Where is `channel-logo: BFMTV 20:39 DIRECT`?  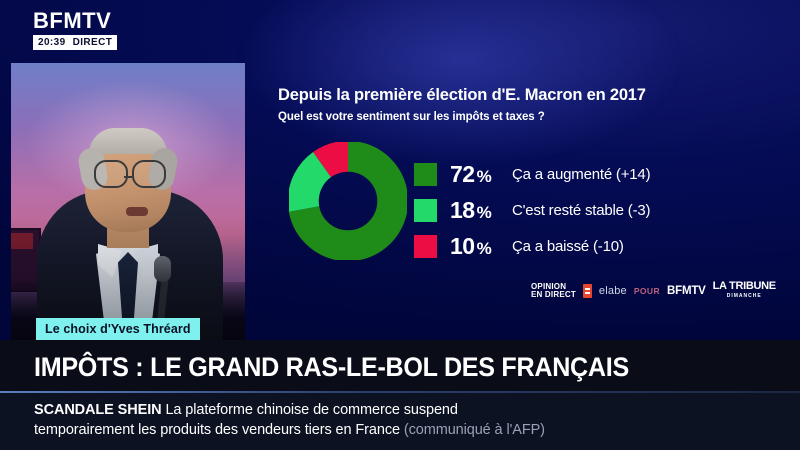
channel-logo: BFMTV 20:39 DIRECT is located at coordinates (75, 29).